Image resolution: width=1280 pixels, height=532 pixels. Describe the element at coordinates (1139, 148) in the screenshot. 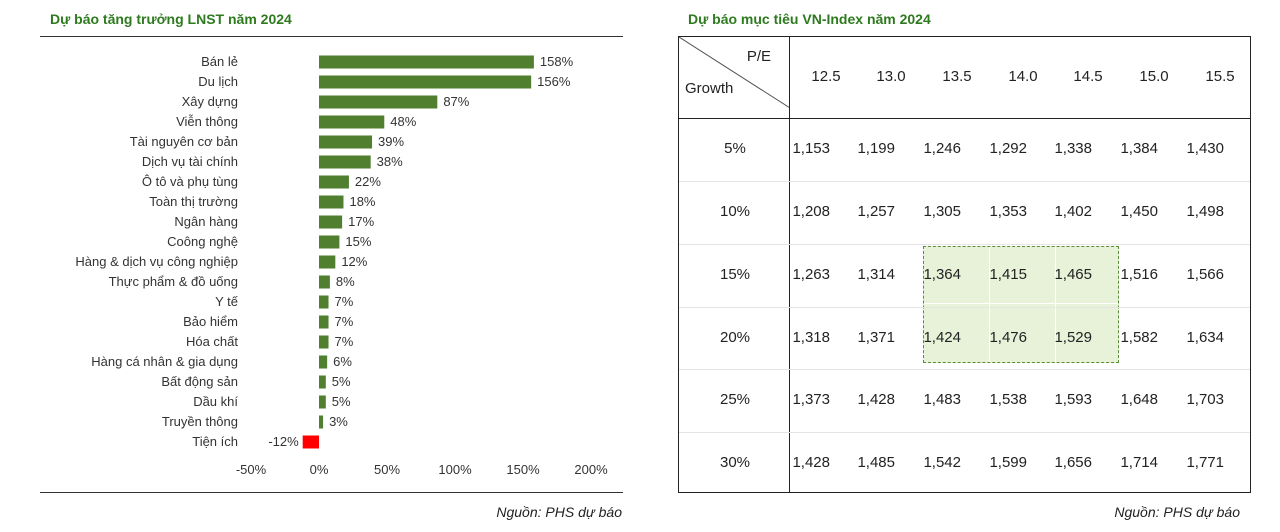

I see `table-cell: 1,384` at that location.